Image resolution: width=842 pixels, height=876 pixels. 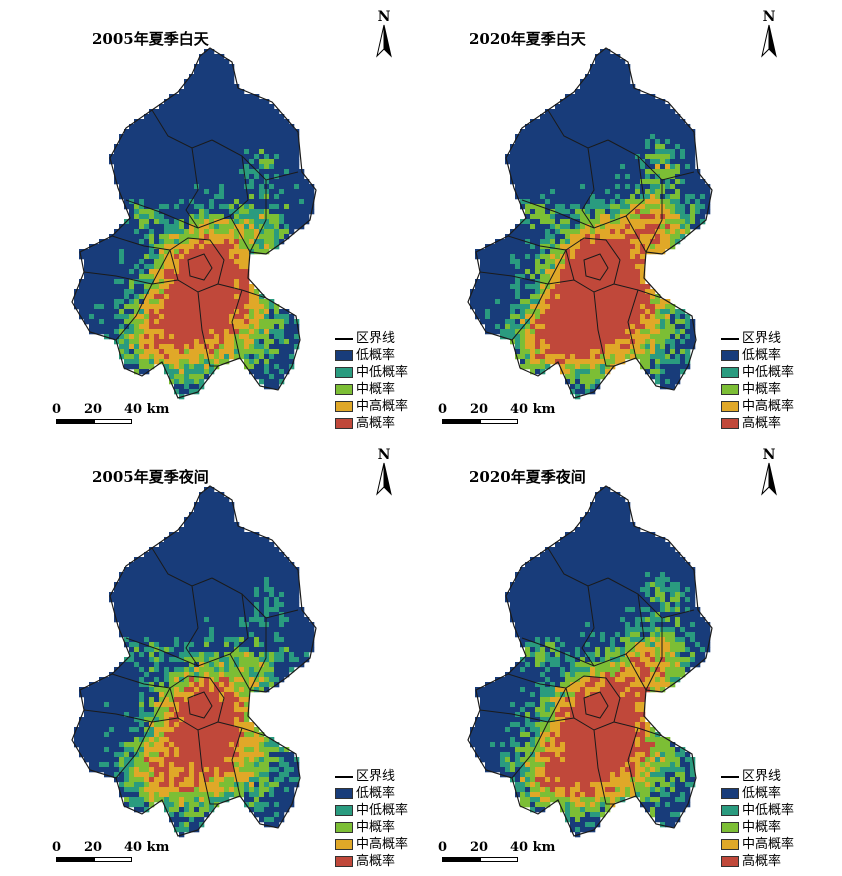 What do you see at coordinates (194, 223) in the screenshot?
I see `beijing-probability-map` at bounding box center [194, 223].